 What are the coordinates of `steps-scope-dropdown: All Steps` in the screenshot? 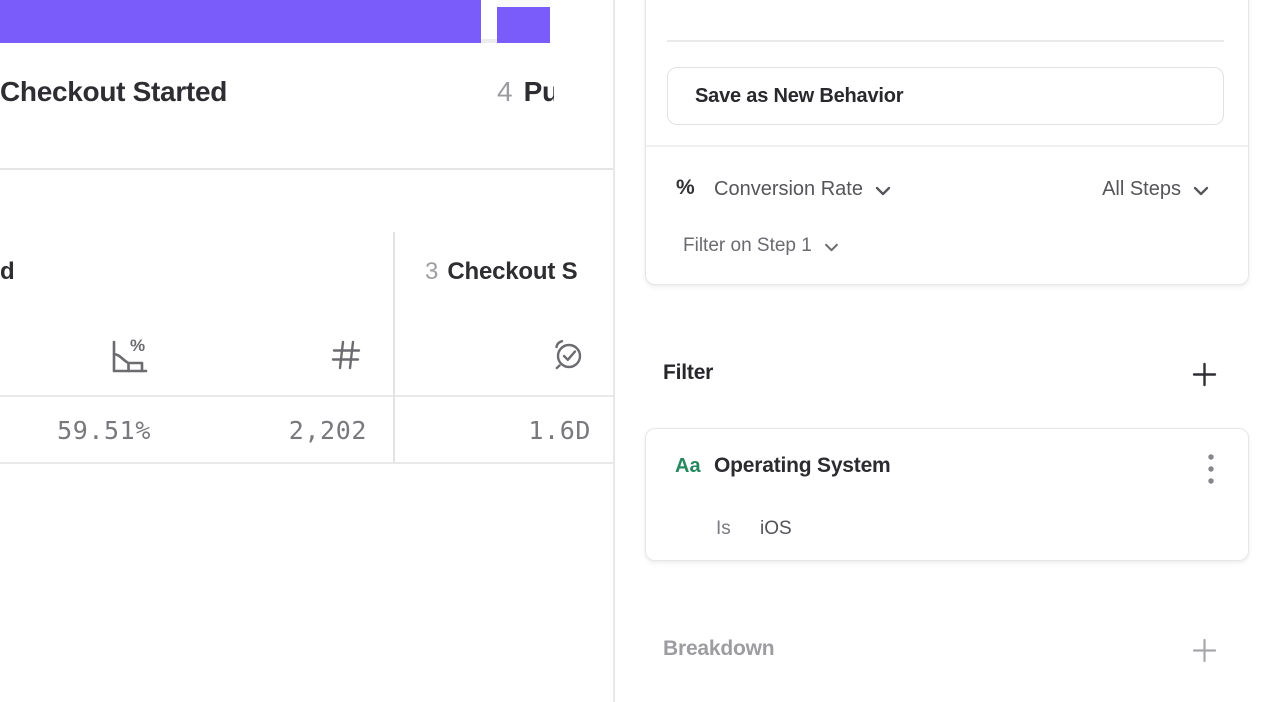 It's located at (1155, 189).